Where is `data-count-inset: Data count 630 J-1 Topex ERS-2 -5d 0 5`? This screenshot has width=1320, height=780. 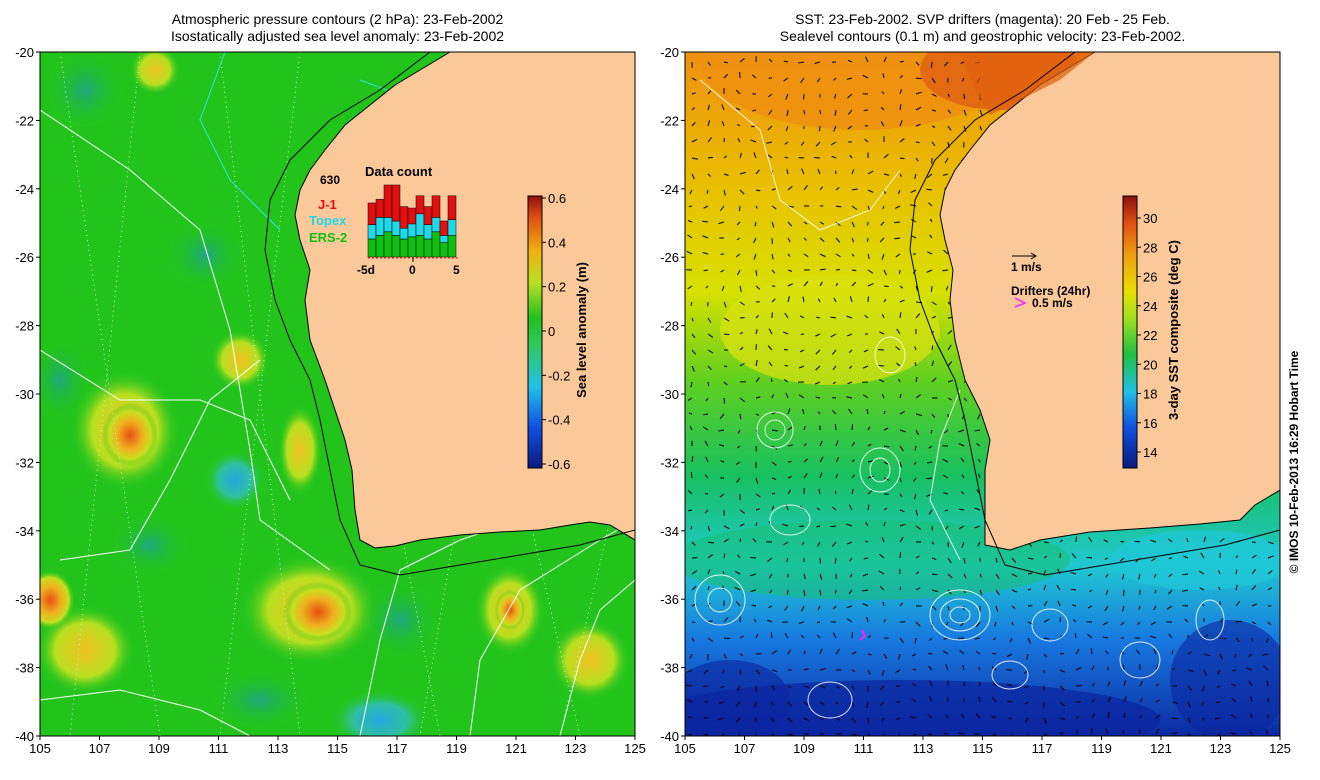 data-count-inset: Data count 630 J-1 Topex ERS-2 -5d 0 5 is located at coordinates (384, 220).